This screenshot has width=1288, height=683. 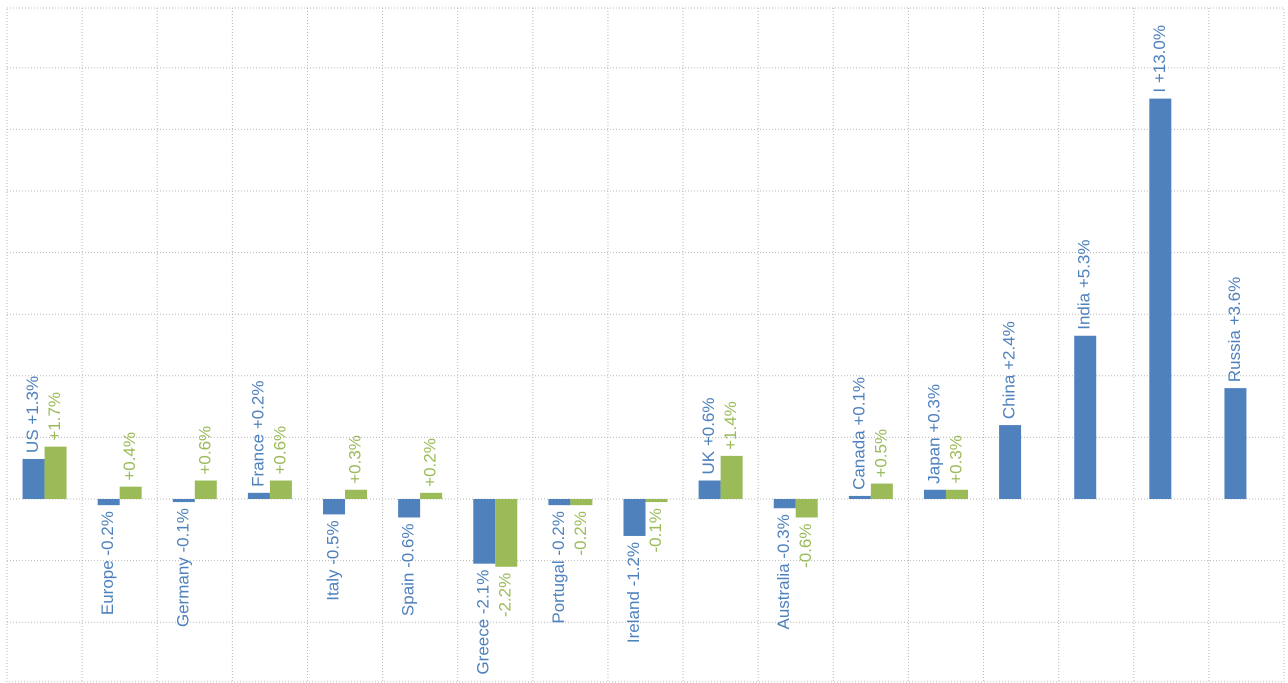 I want to click on data-label-series-1: Japan +0.3%, so click(x=933, y=434).